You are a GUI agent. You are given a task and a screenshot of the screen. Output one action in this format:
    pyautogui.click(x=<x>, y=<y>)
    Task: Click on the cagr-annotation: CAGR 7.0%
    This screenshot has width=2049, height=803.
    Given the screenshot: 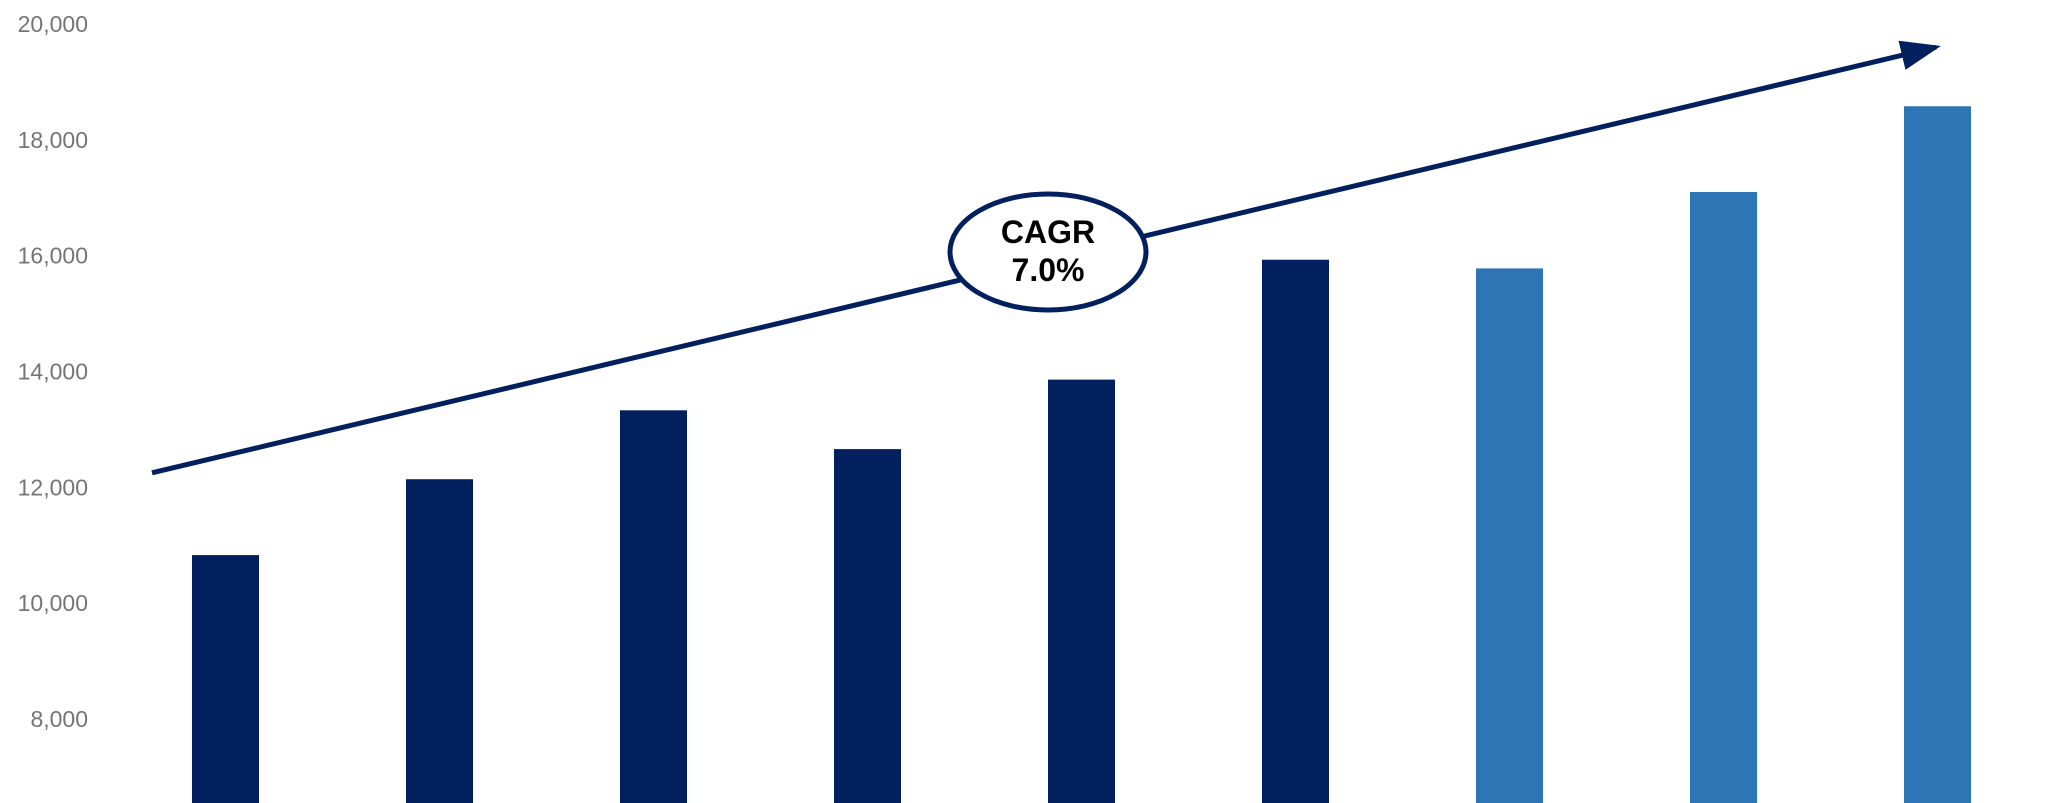 What is the action you would take?
    pyautogui.click(x=1048, y=252)
    